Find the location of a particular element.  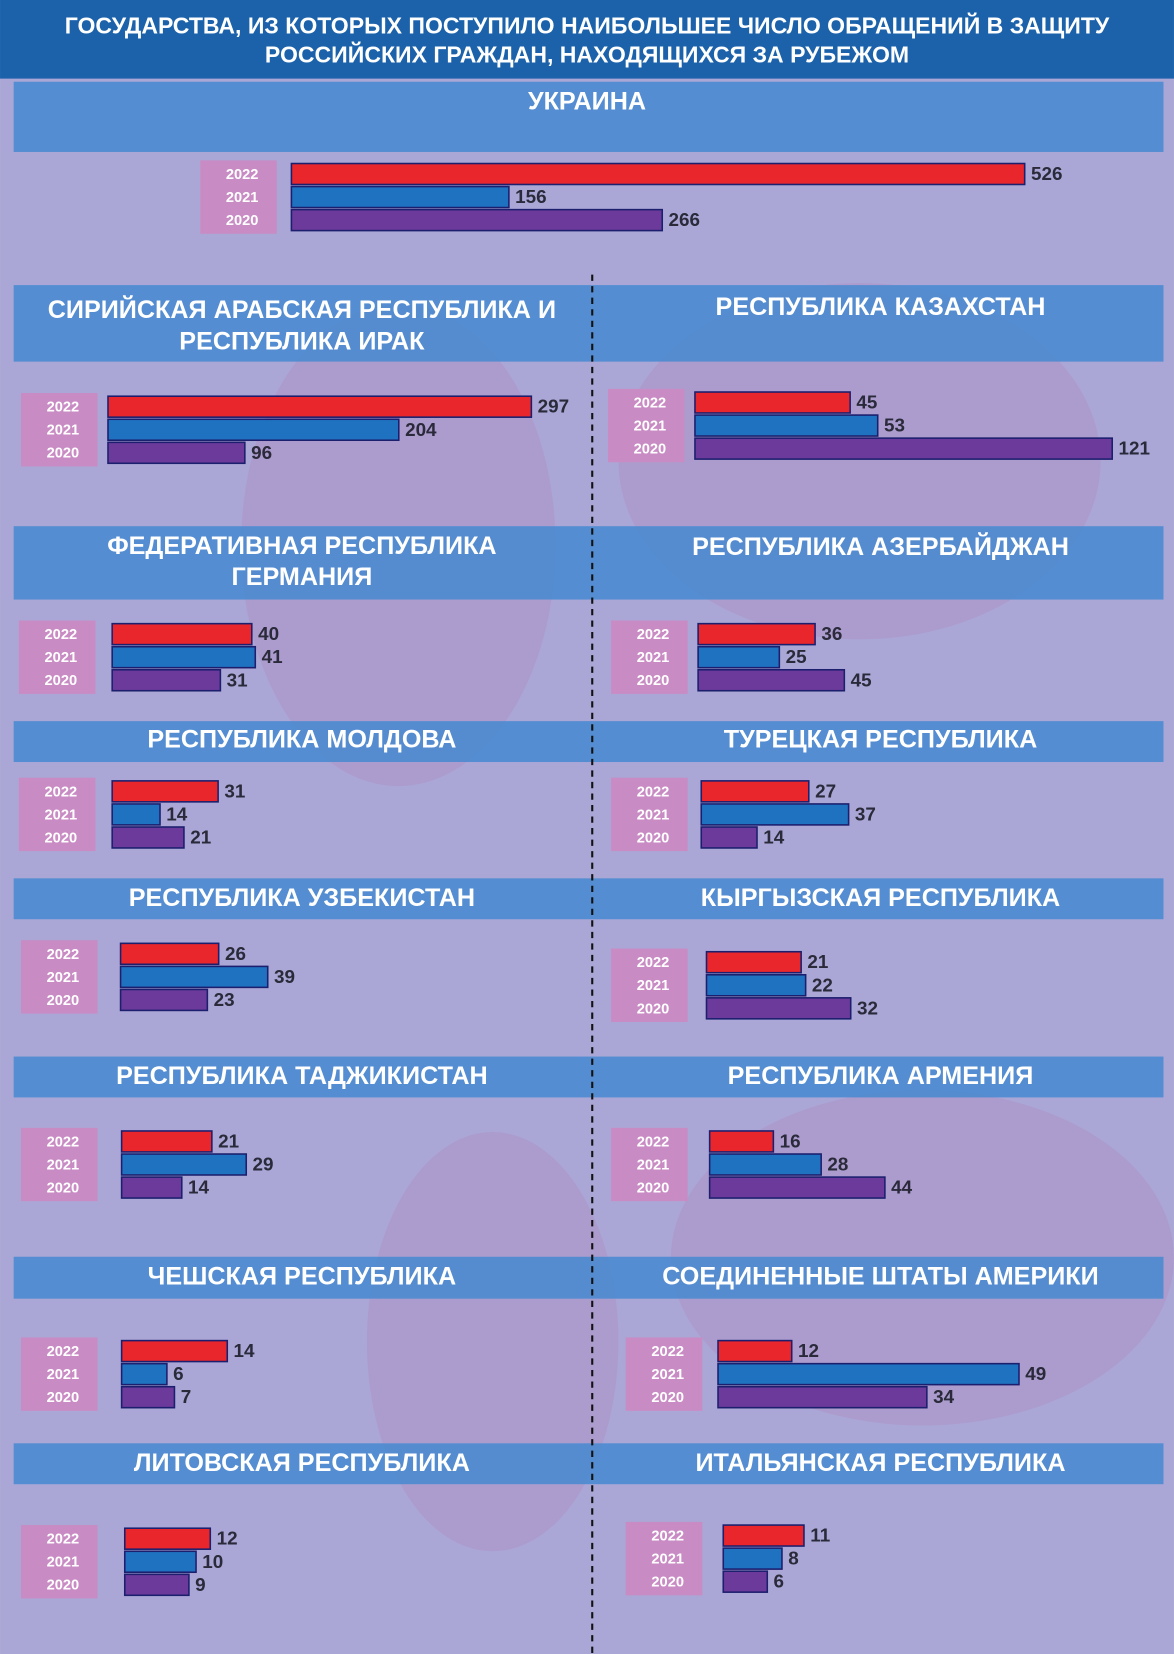

value-label: 10 is located at coordinates (212, 1561).